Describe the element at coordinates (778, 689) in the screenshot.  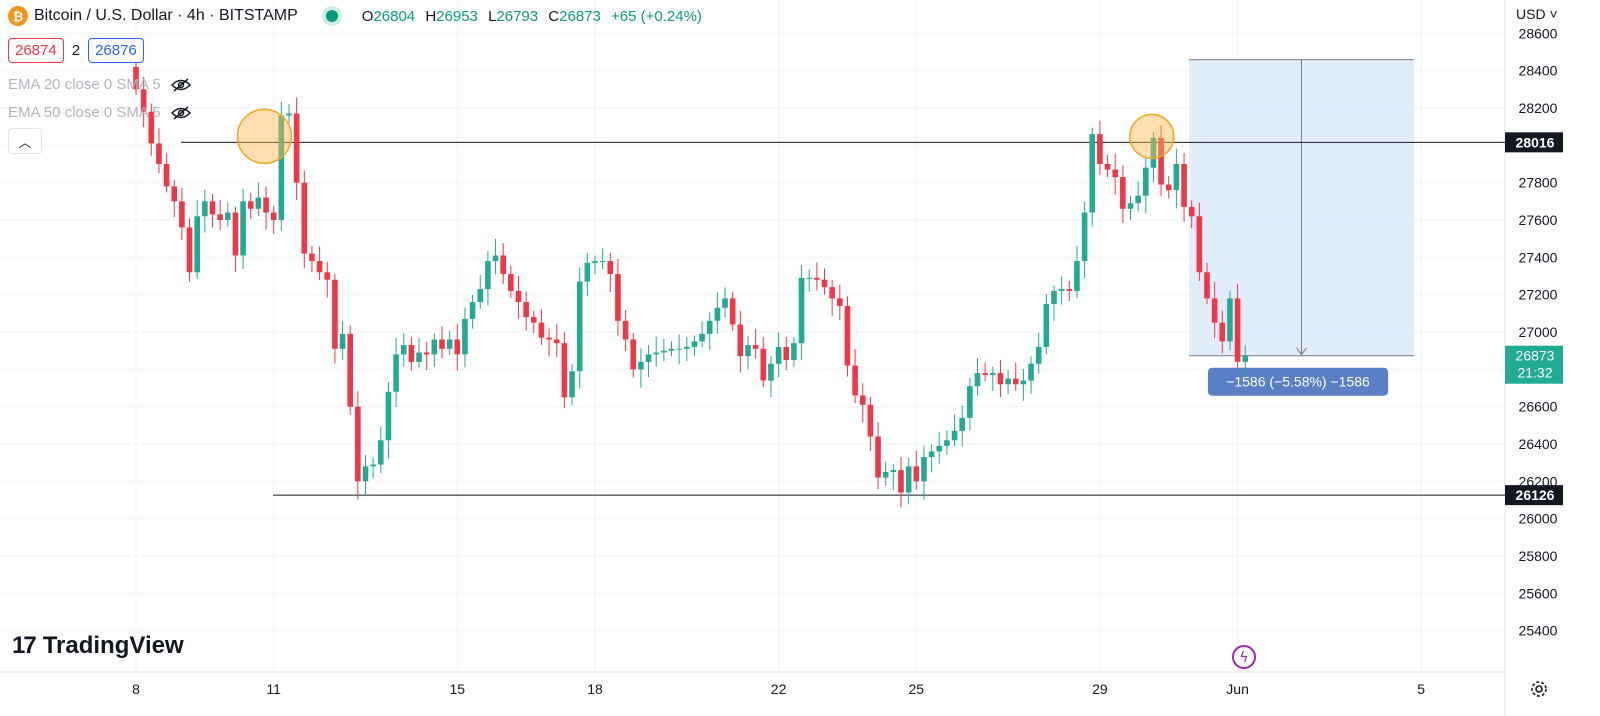
I see `time-axis: 8 11 15 18 22 25 29 Jun 5` at that location.